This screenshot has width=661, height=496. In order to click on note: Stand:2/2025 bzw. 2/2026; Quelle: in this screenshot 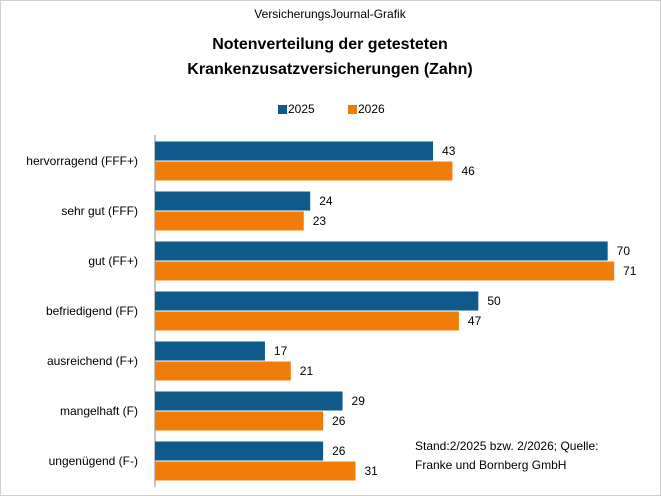, I will do `click(506, 446)`.